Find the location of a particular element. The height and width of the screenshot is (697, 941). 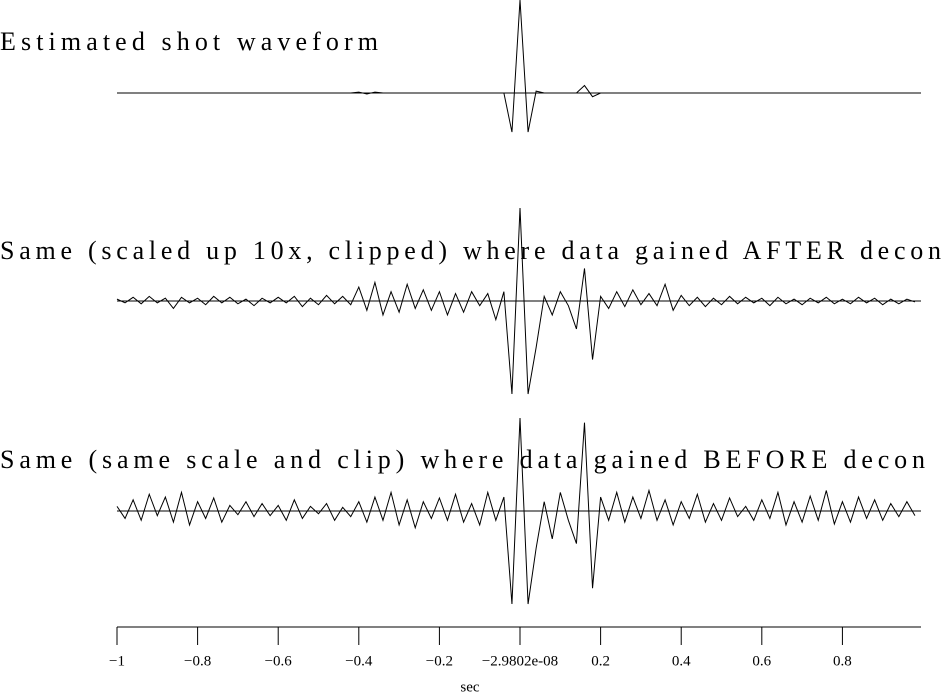

x-tick-label: 0.6 is located at coordinates (761, 661).